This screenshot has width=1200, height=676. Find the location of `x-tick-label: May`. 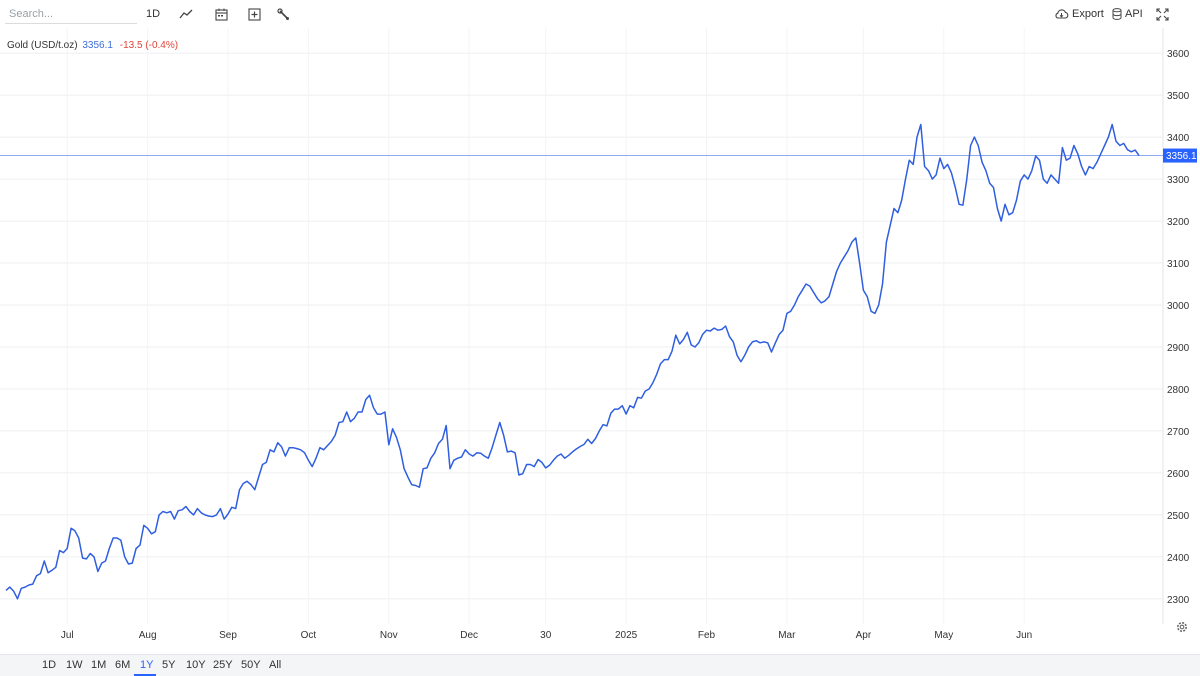

x-tick-label: May is located at coordinates (943, 635).